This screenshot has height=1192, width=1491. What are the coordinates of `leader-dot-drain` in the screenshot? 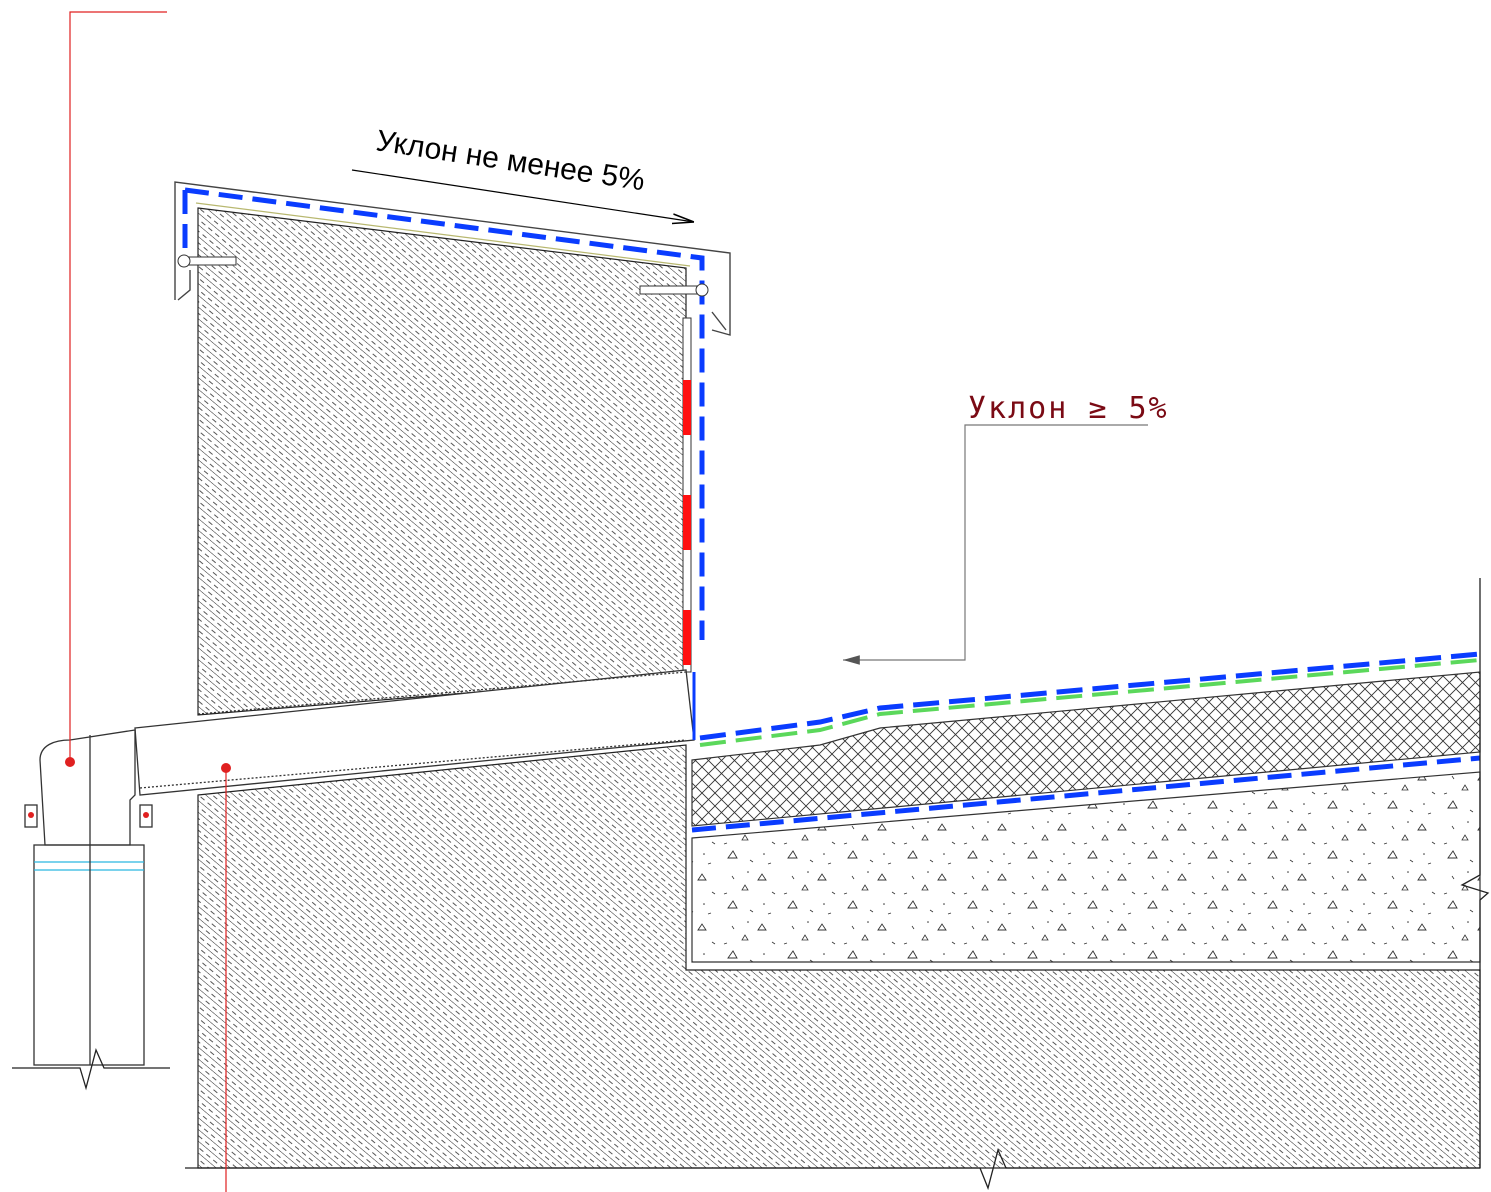 It's located at (70, 762).